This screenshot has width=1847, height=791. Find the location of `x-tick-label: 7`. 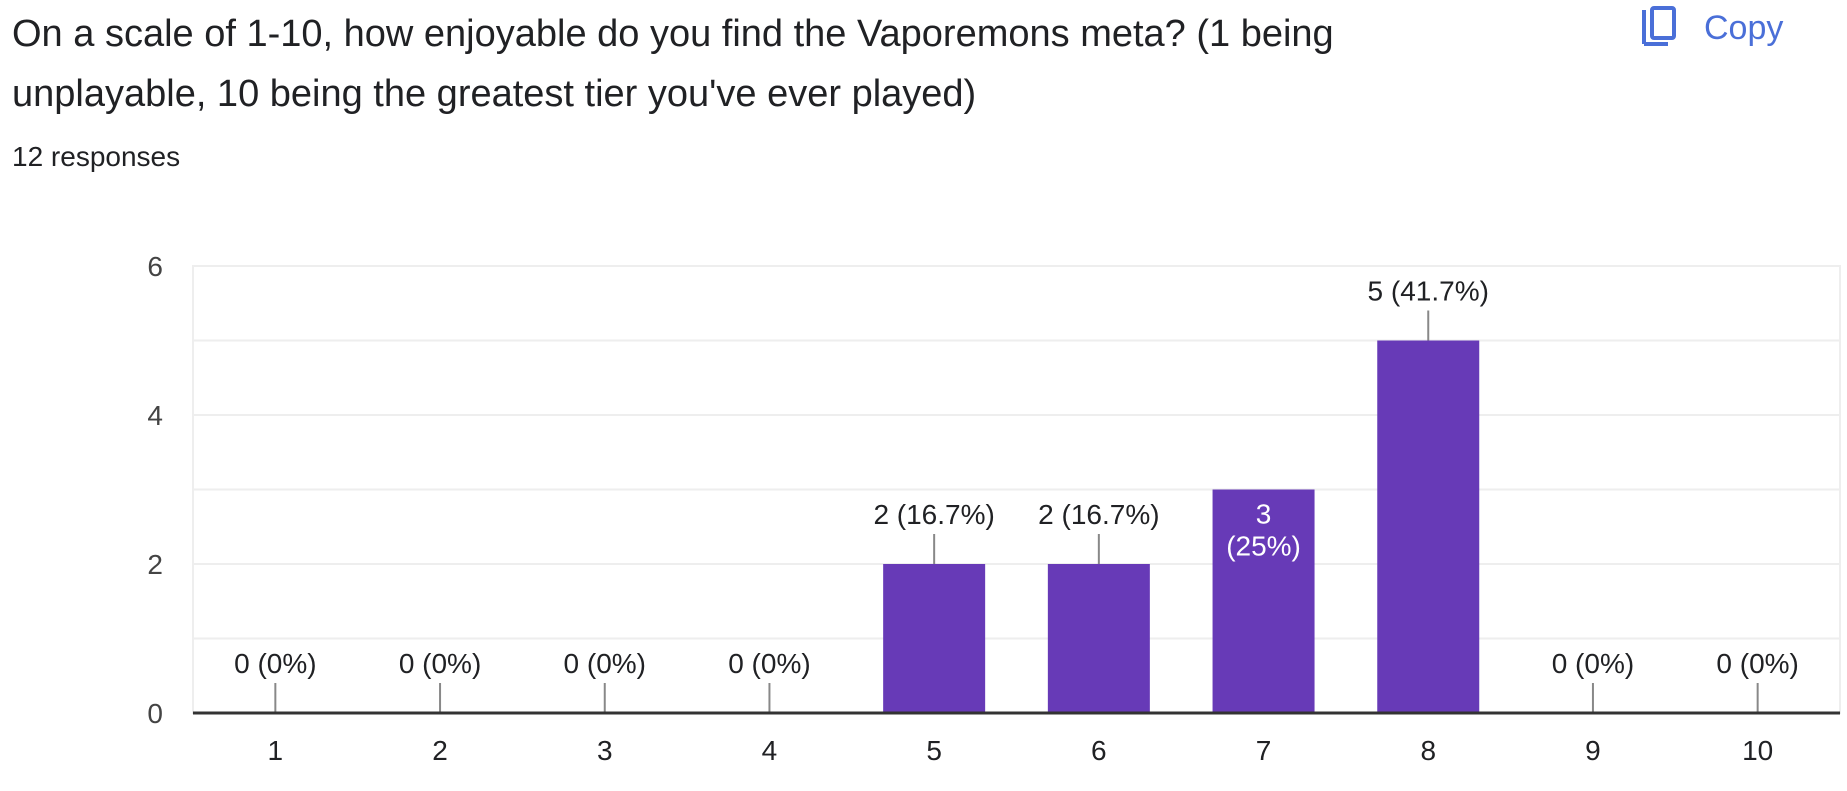

x-tick-label: 7 is located at coordinates (1264, 750).